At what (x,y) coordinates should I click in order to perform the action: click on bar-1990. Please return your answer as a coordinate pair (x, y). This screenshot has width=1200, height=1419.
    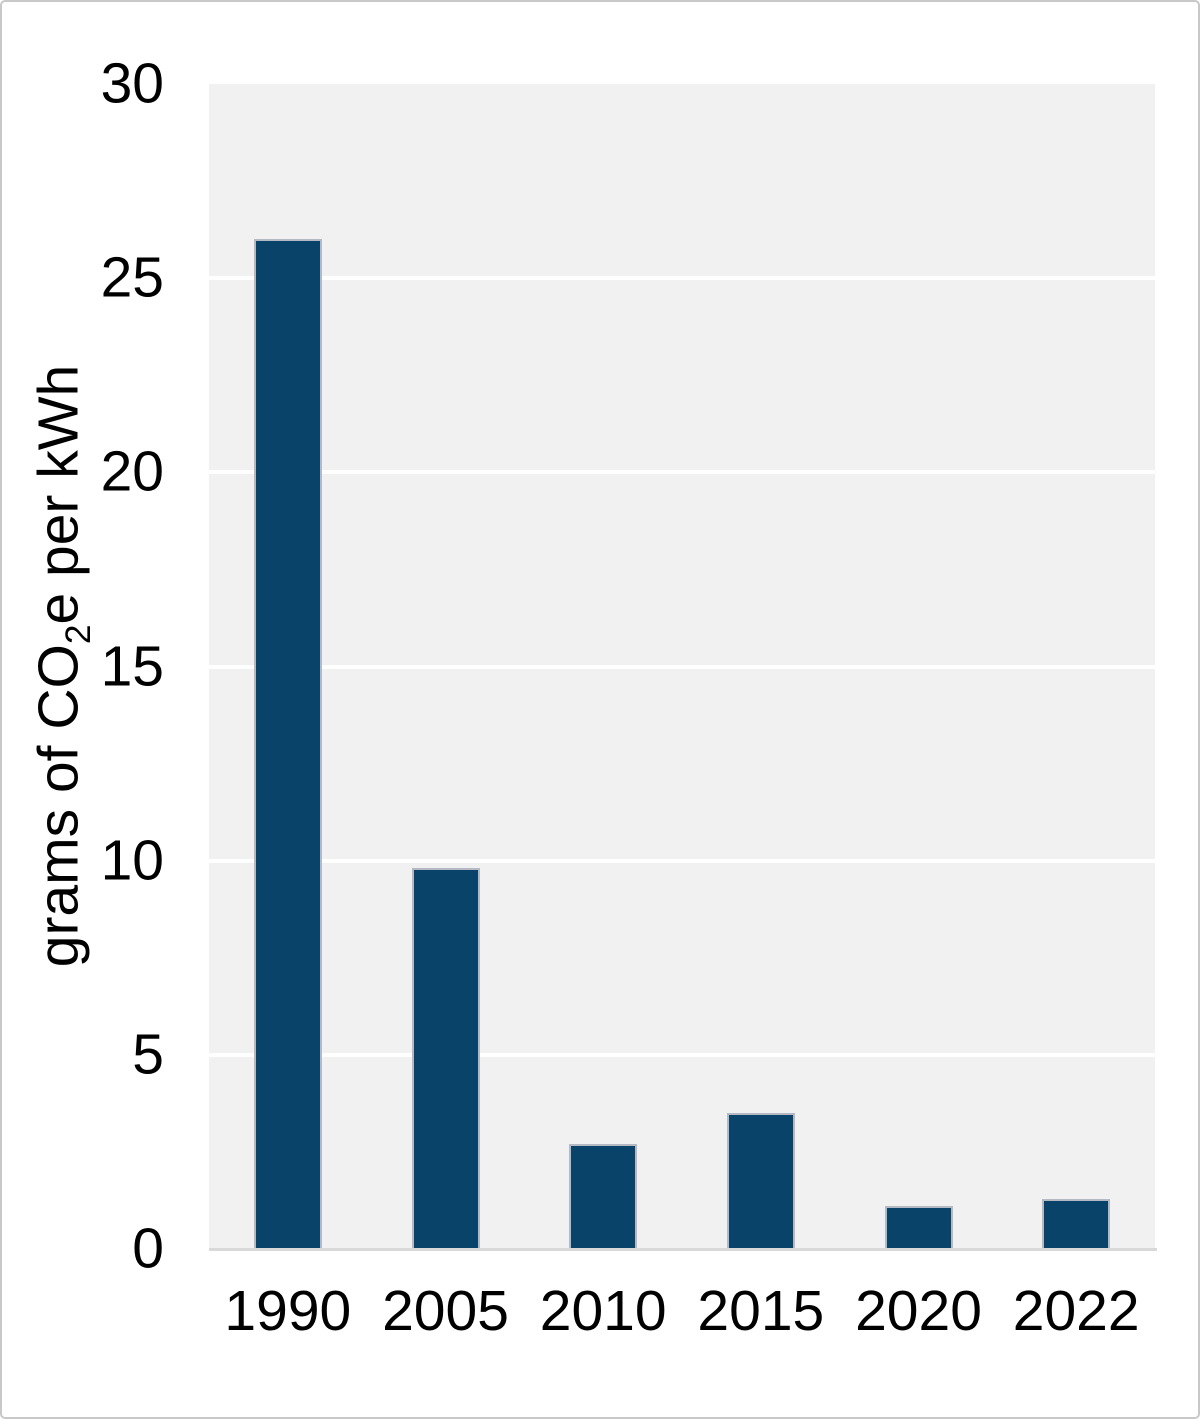
    Looking at the image, I should click on (287, 744).